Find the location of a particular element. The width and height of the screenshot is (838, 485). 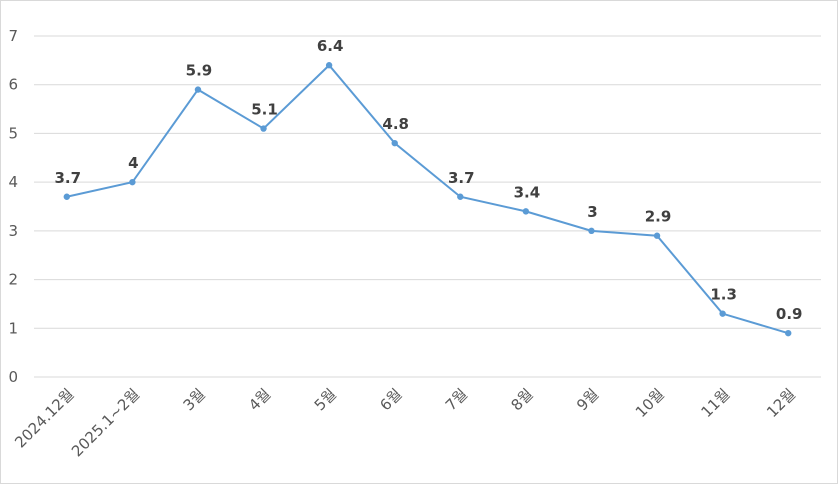

x-tick-label: 11월 is located at coordinates (715, 403).